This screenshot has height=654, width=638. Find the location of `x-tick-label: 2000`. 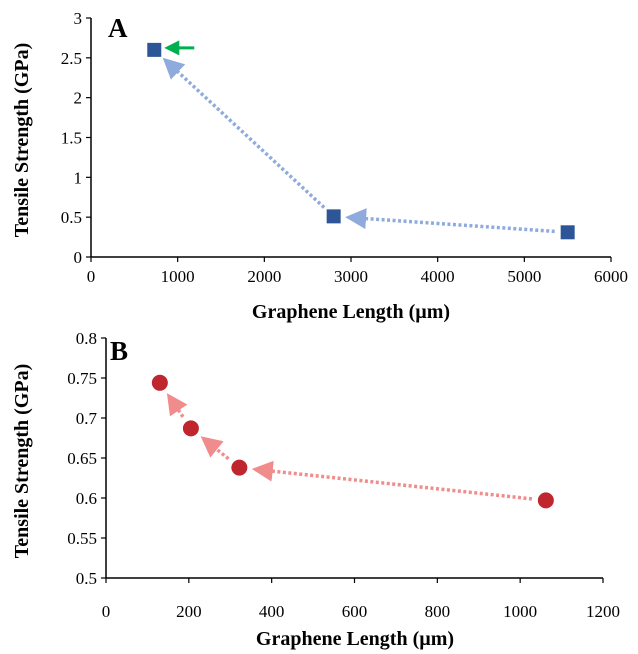

x-tick-label: 2000 is located at coordinates (264, 276).